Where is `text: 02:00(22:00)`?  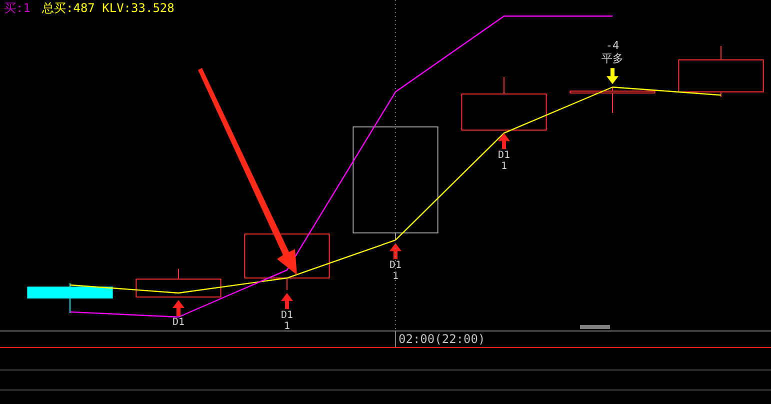
text: 02:00(22:00) is located at coordinates (442, 339).